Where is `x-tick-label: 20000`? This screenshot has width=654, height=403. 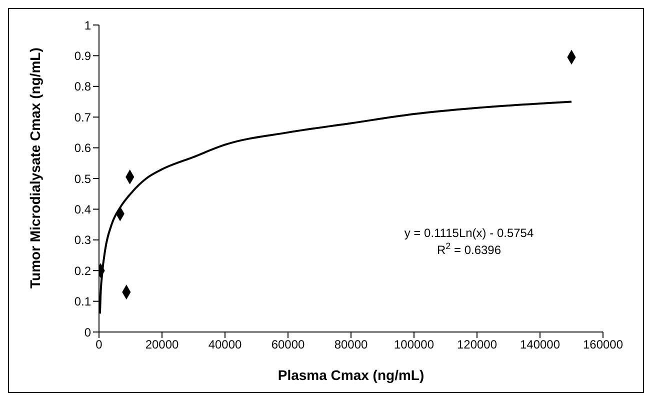
x-tick-label: 20000 is located at coordinates (162, 345).